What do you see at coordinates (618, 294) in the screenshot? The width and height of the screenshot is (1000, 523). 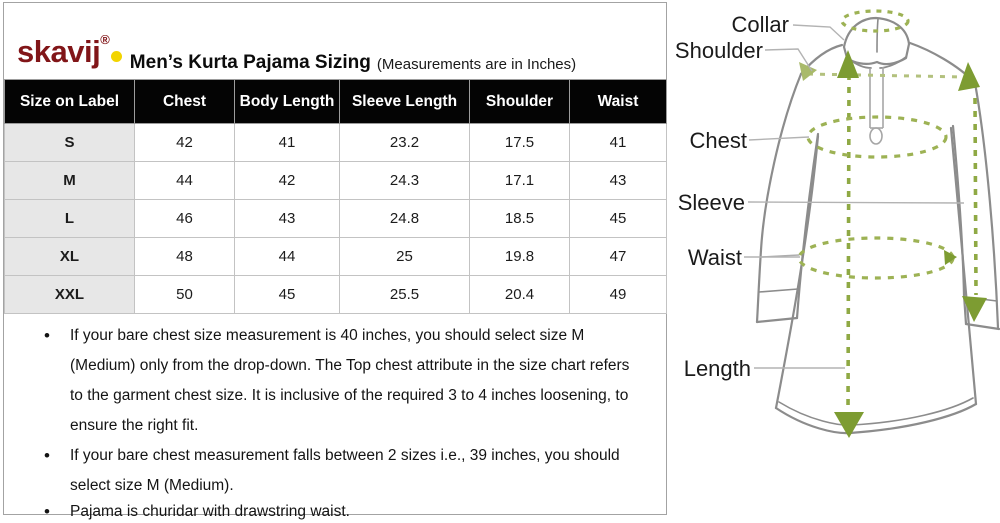 I see `measurement-cell: 49` at bounding box center [618, 294].